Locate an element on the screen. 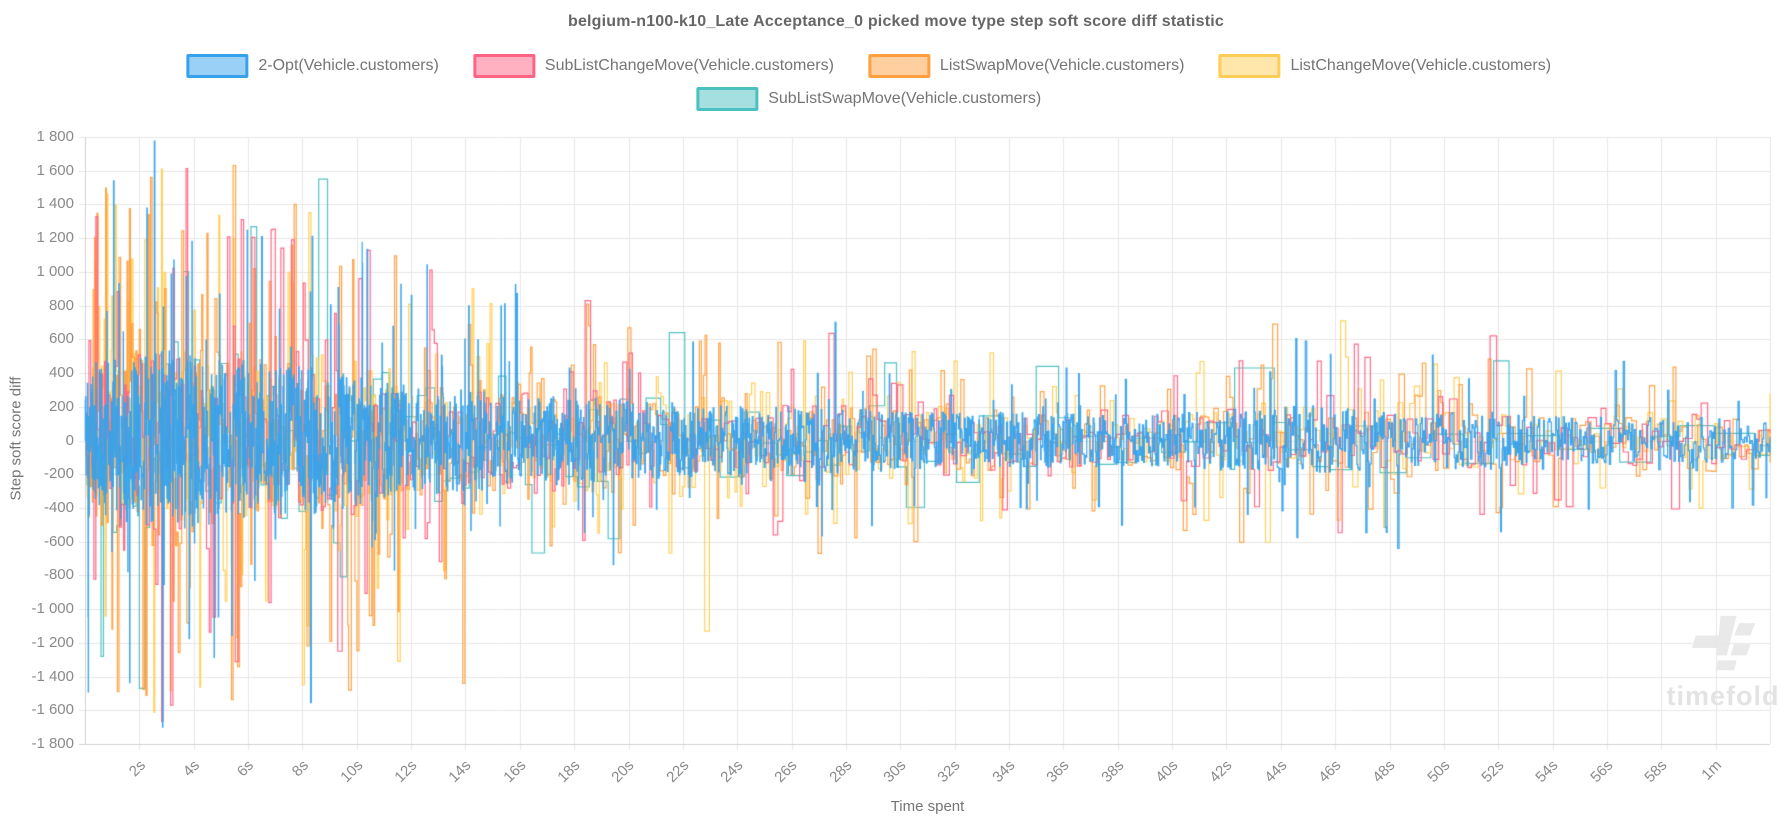 The height and width of the screenshot is (832, 1792). y-tick-label: 0 is located at coordinates (69, 440).